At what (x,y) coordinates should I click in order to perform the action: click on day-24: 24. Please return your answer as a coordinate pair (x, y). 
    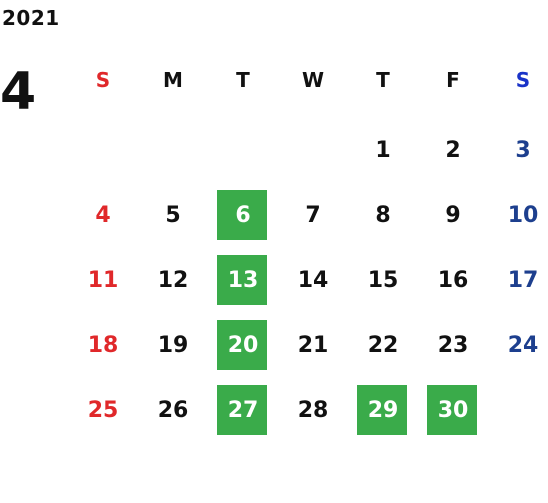
    Looking at the image, I should click on (523, 345).